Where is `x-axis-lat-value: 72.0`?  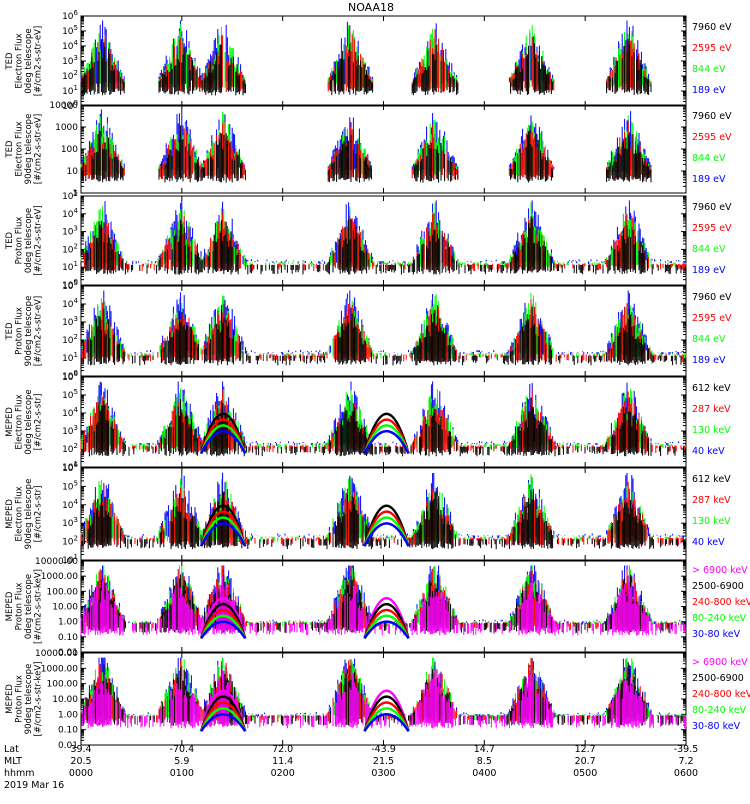
x-axis-lat-value: 72.0 is located at coordinates (282, 749).